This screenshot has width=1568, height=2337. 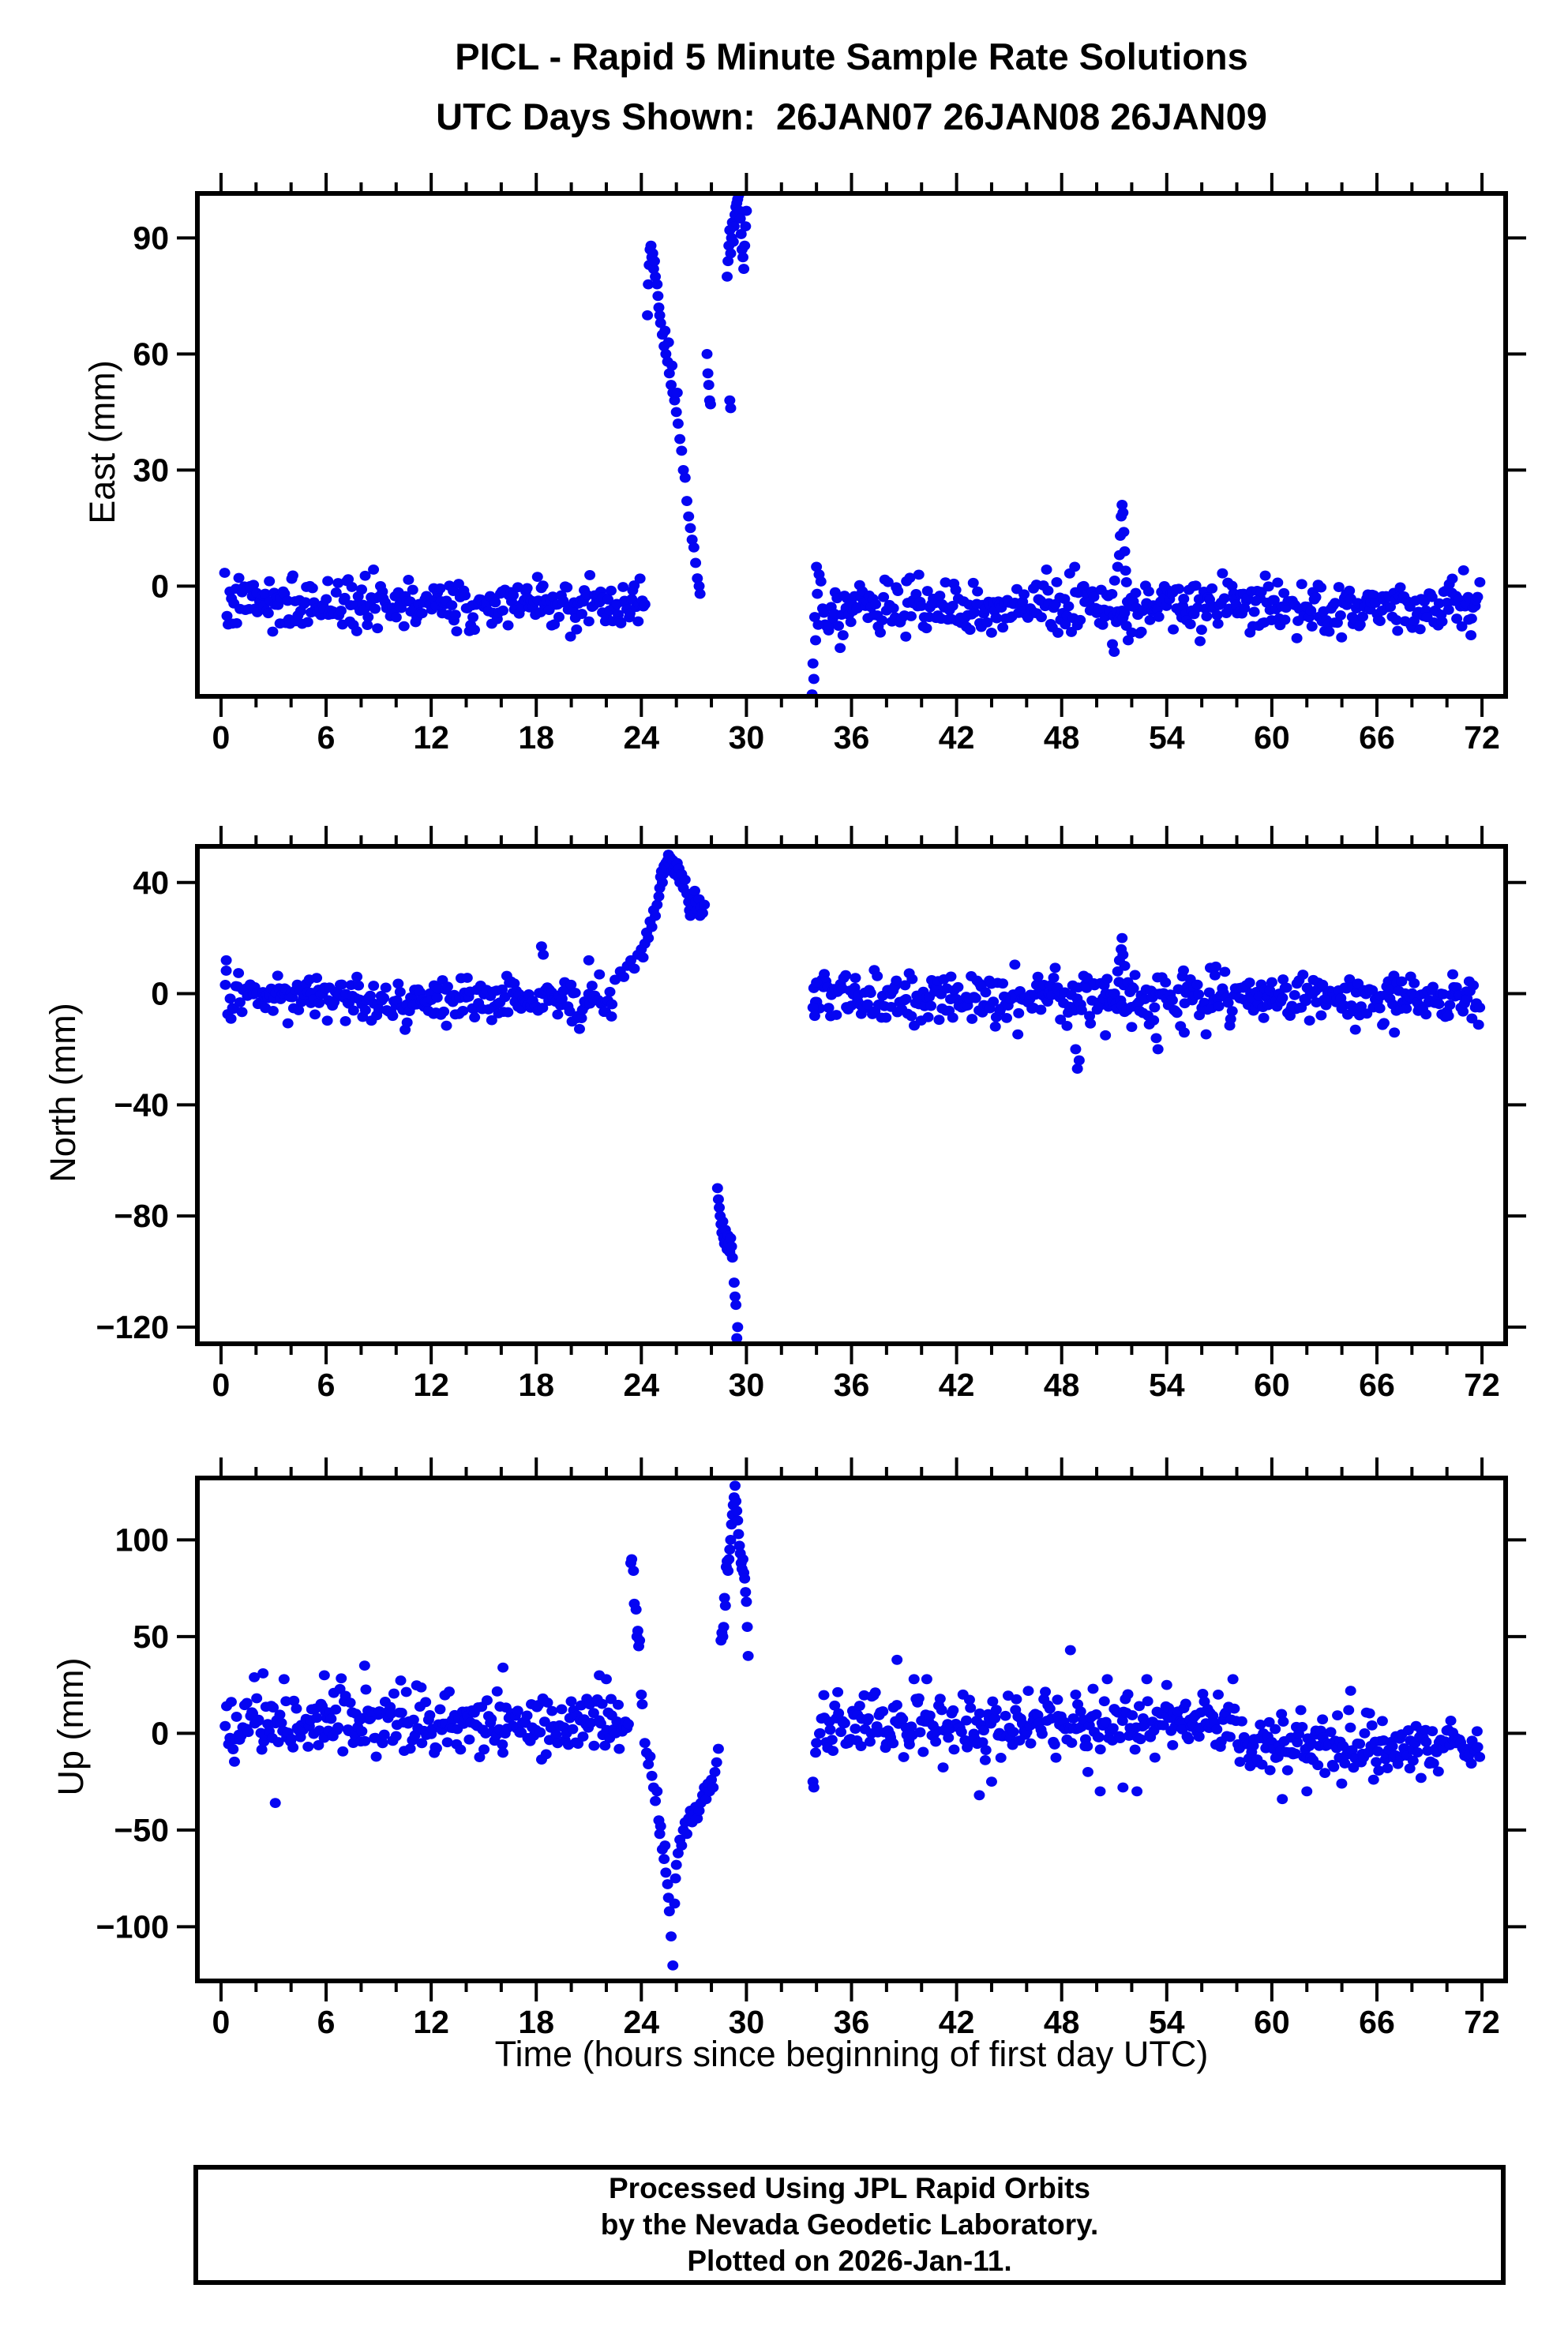 What do you see at coordinates (151, 354) in the screenshot?
I see `y-tick-label: 60` at bounding box center [151, 354].